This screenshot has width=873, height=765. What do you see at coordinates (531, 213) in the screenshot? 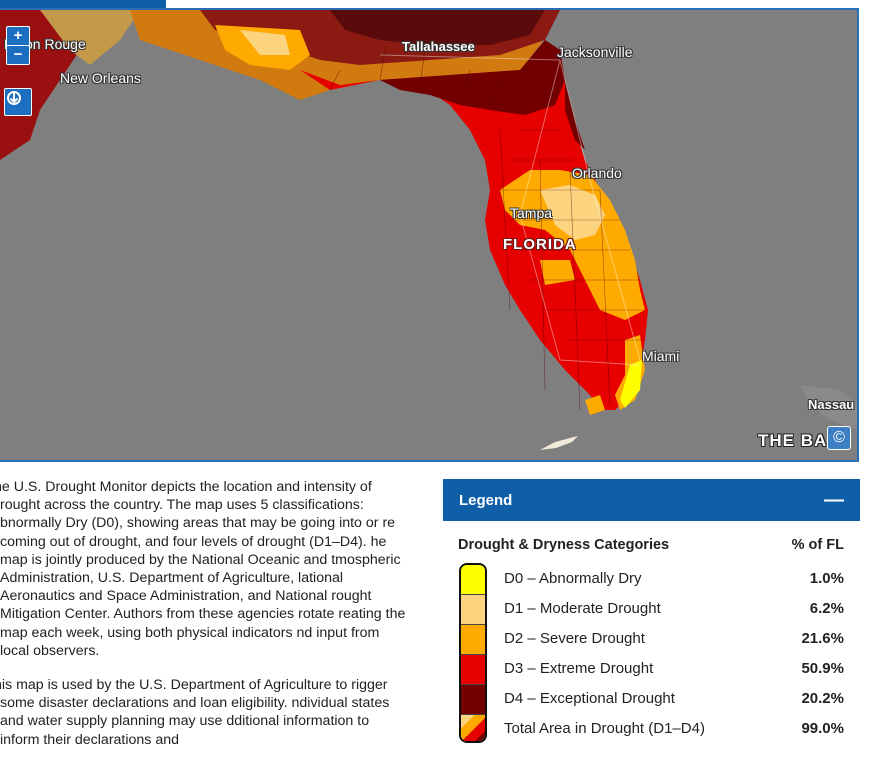
I see `city-label-tampa: Tampa` at bounding box center [531, 213].